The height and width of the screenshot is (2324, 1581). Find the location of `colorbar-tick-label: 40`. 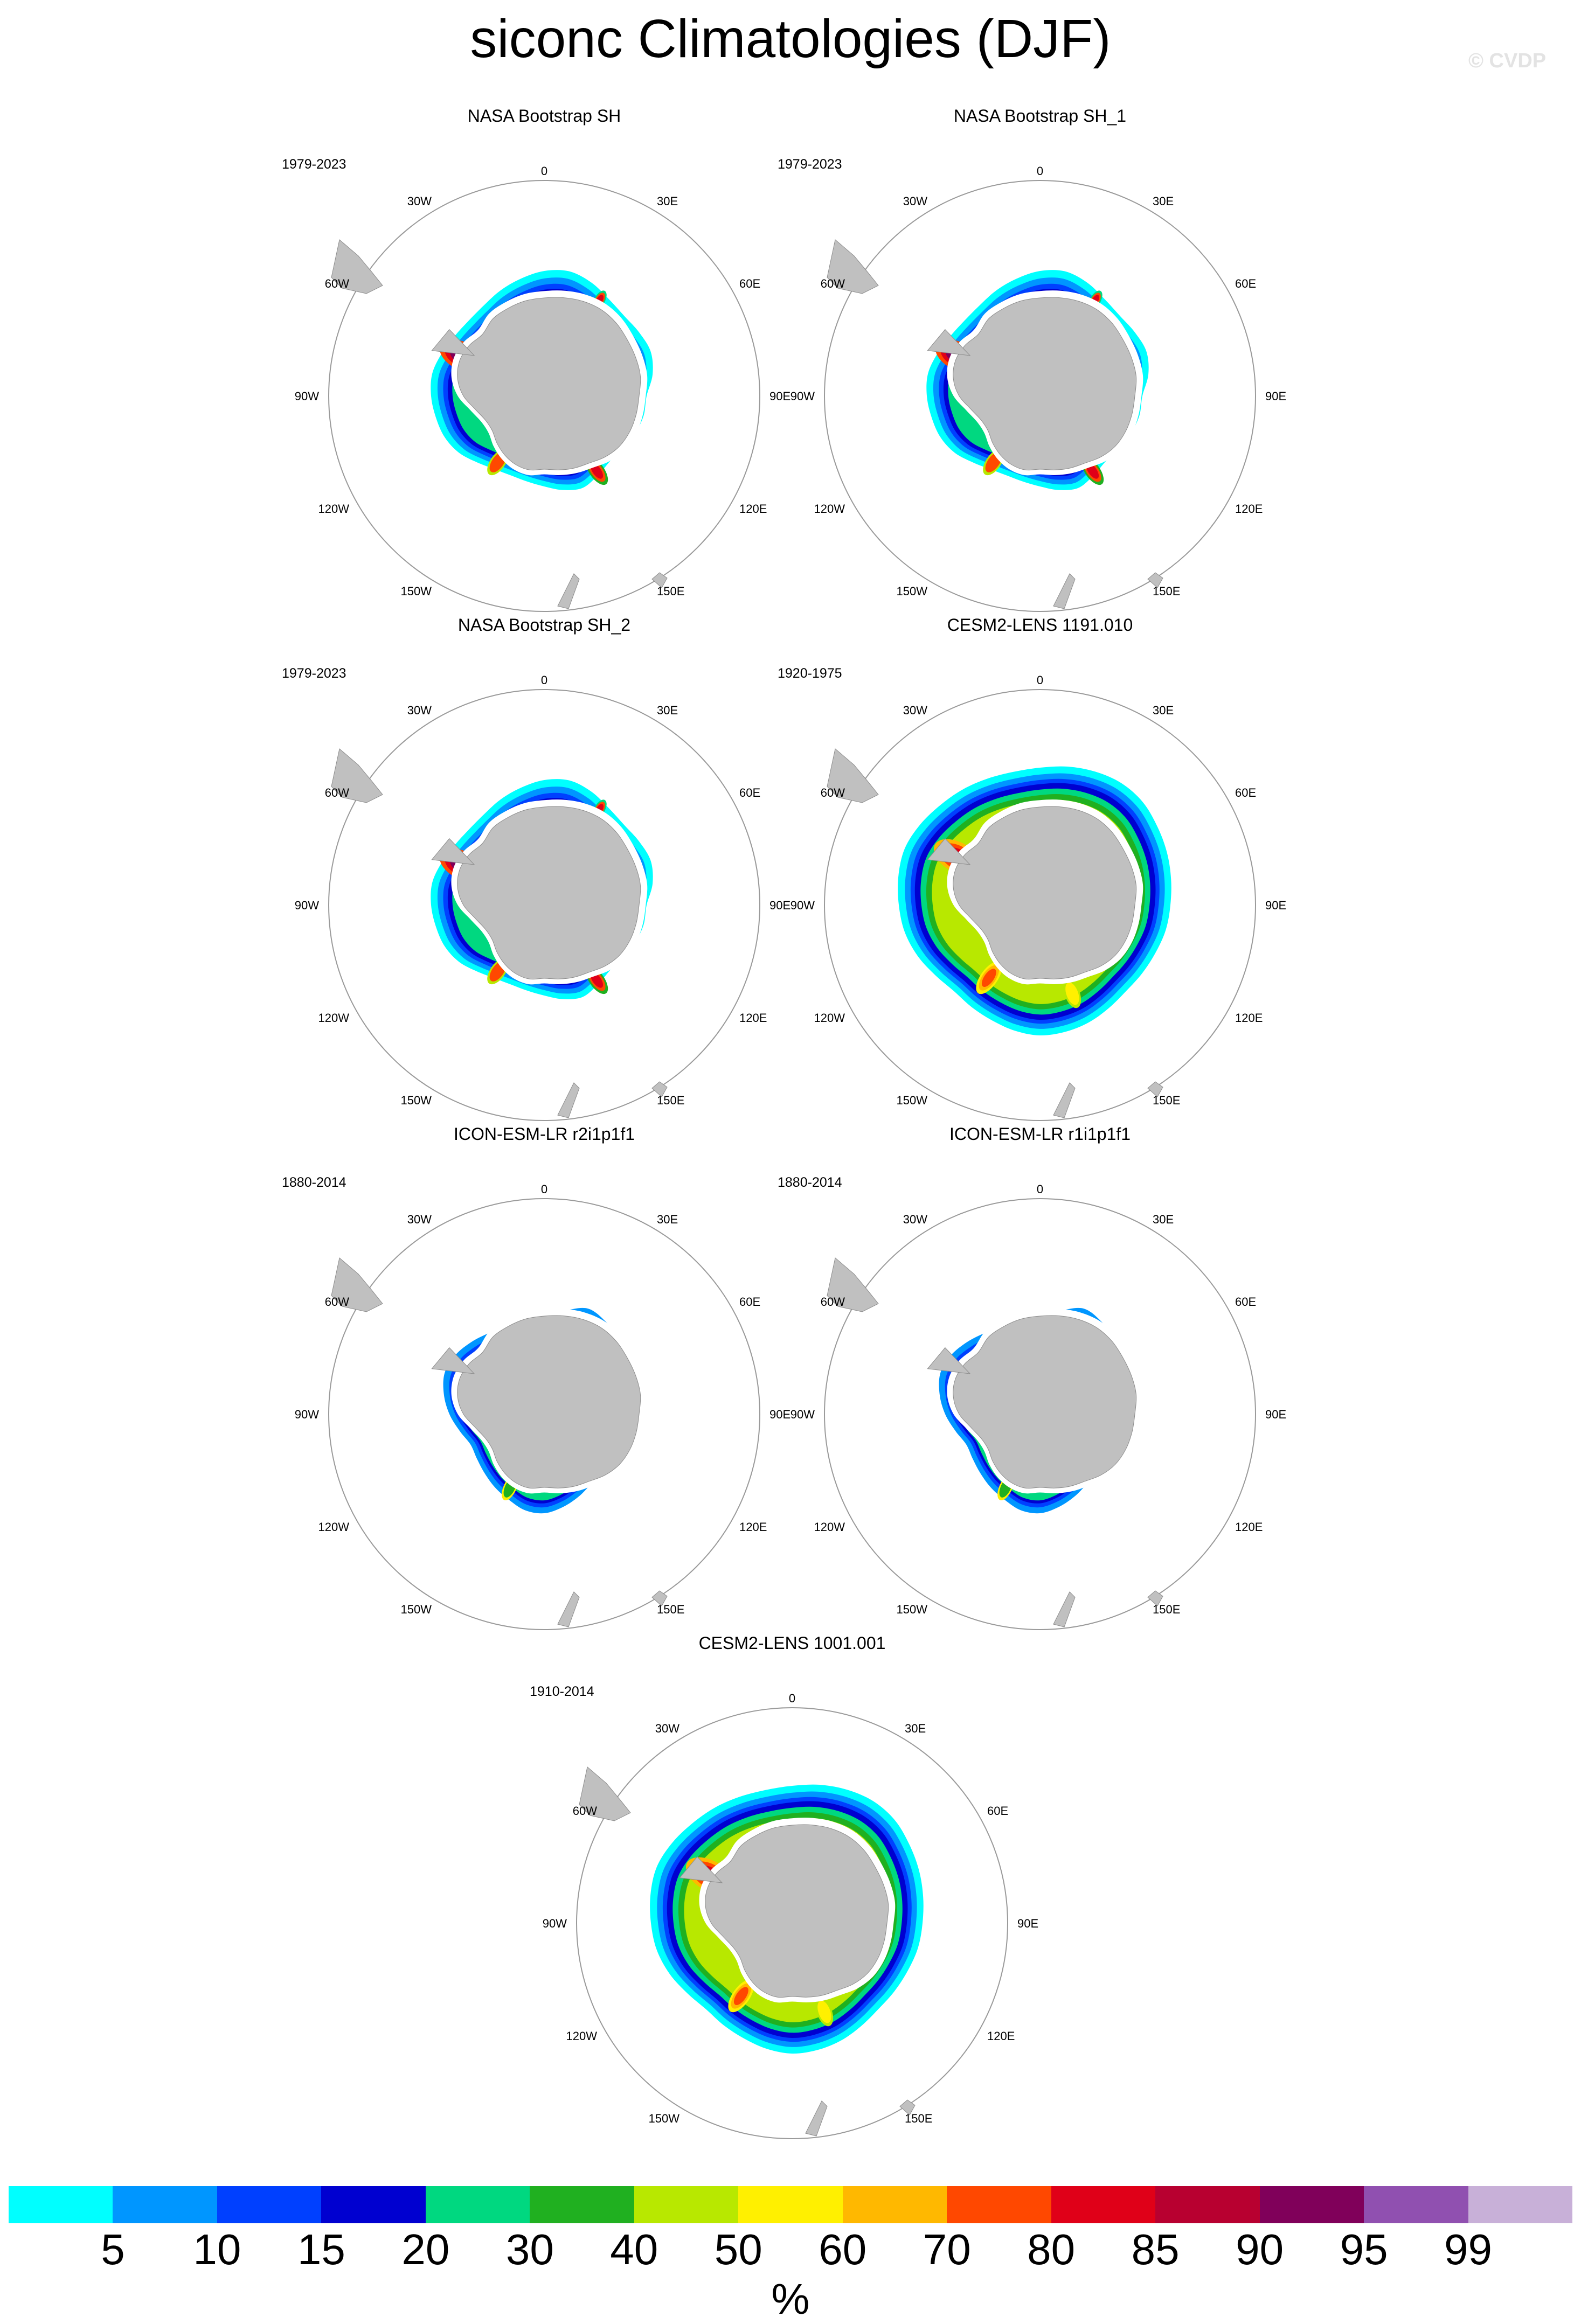

colorbar-tick-label: 40 is located at coordinates (634, 2249).